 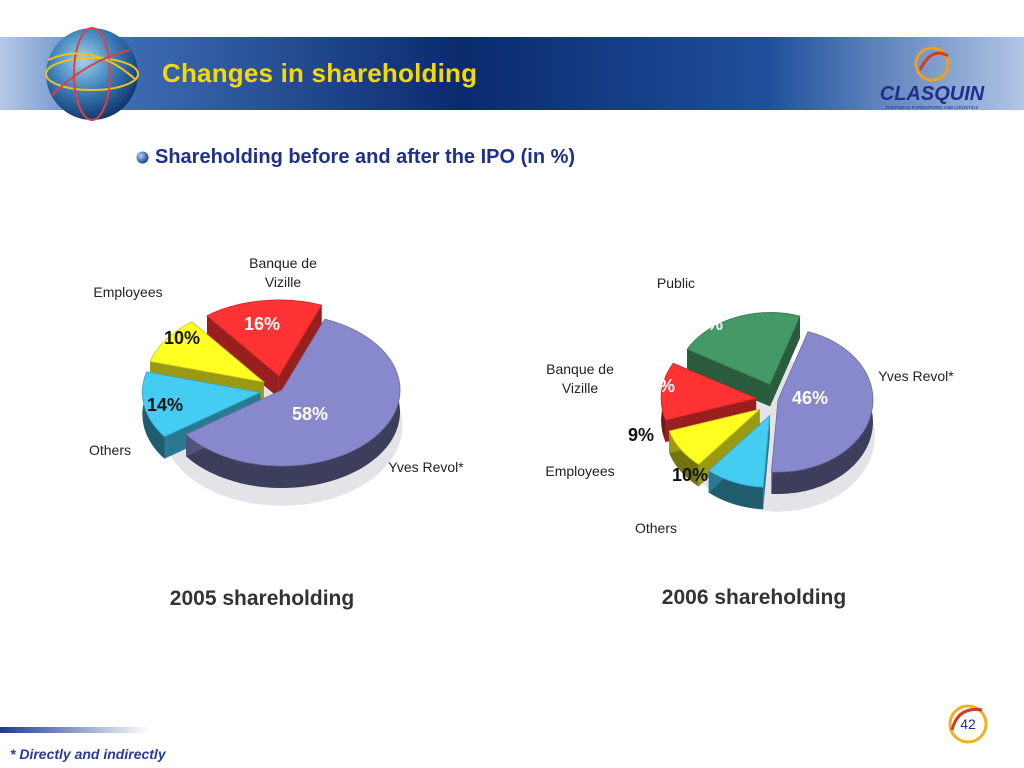 I want to click on slice-label-banque-2005: 16%, so click(x=262, y=324).